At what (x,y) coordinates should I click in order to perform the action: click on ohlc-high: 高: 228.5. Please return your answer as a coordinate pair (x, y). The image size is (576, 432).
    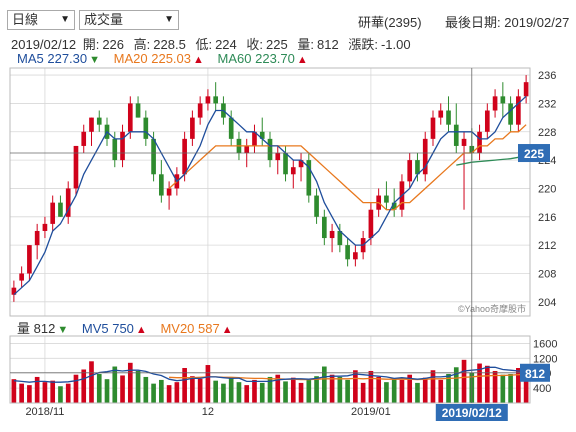
    Looking at the image, I should click on (159, 44).